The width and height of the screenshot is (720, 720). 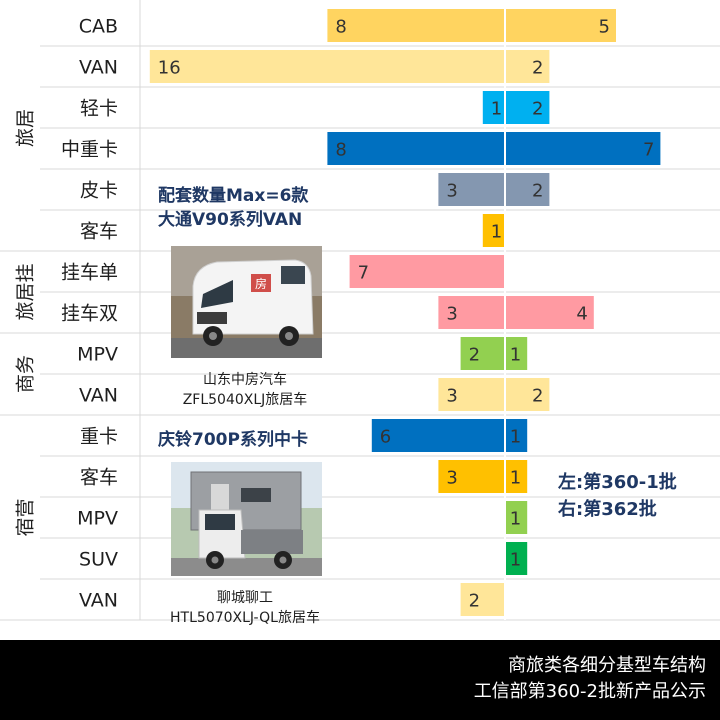 I want to click on van-photo: 房, so click(x=246, y=302).